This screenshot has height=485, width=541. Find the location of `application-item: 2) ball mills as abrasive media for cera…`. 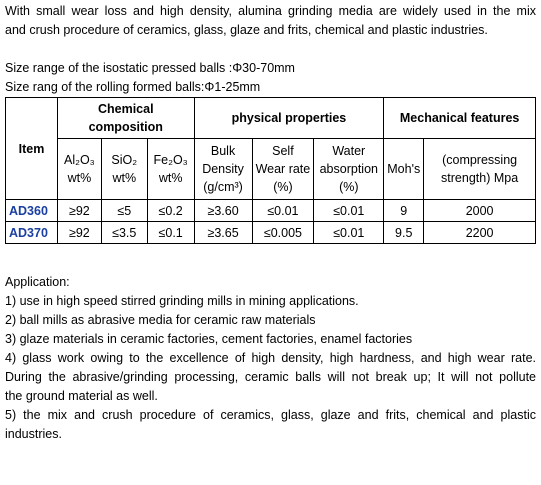

application-item: 2) ball mills as abrasive media for cera… is located at coordinates (160, 320).